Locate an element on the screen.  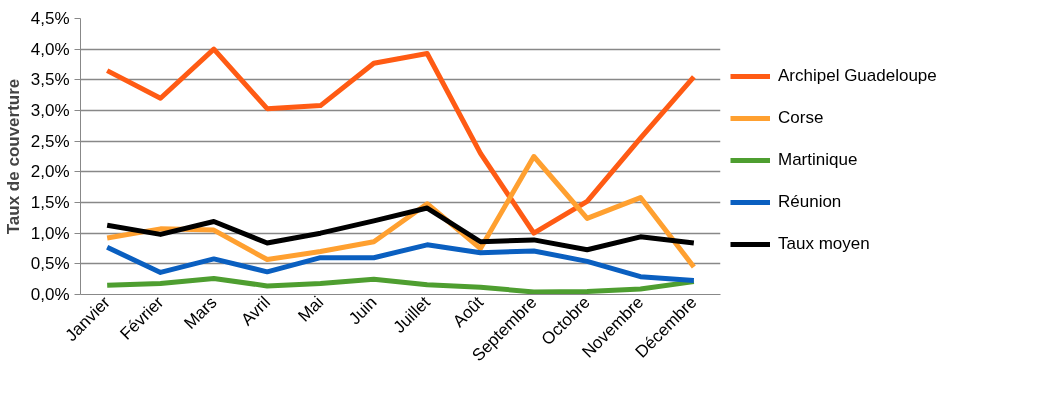
x-tick-label: Juin is located at coordinates (363, 310).